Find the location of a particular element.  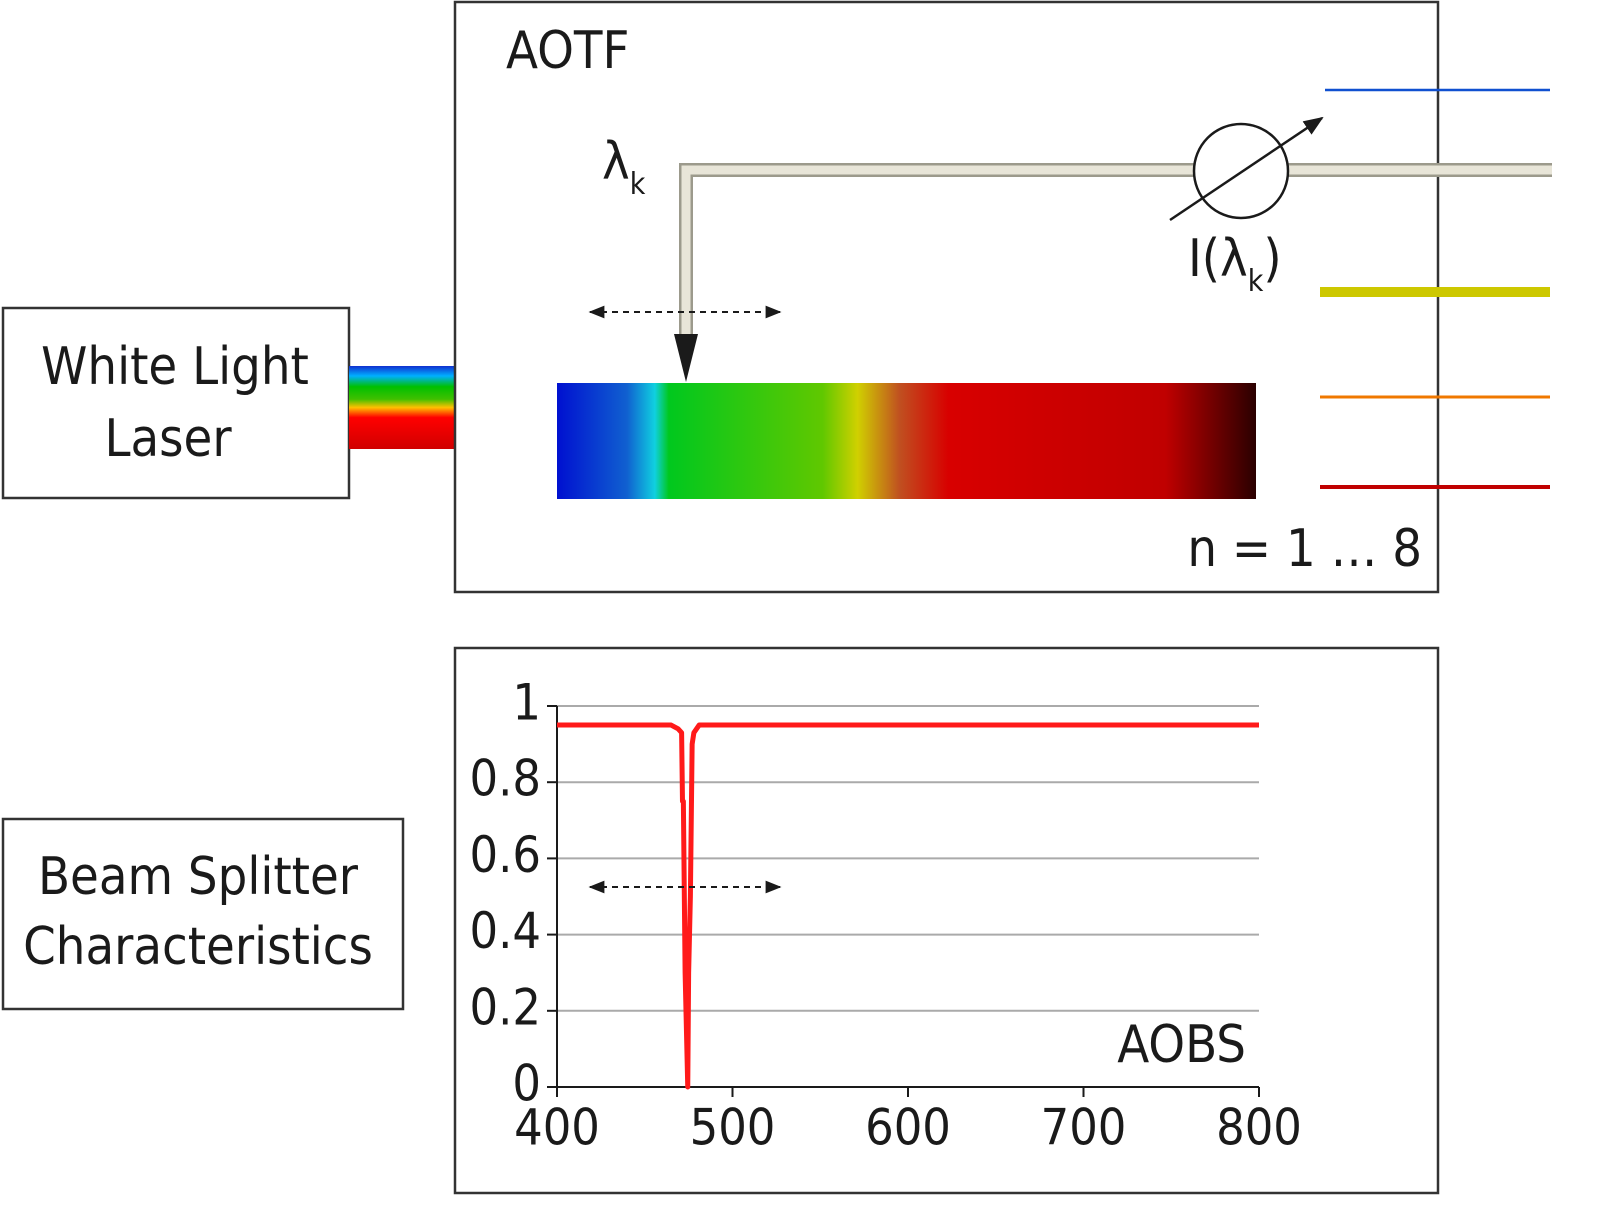

wavelength-label: λk is located at coordinates (624, 167).